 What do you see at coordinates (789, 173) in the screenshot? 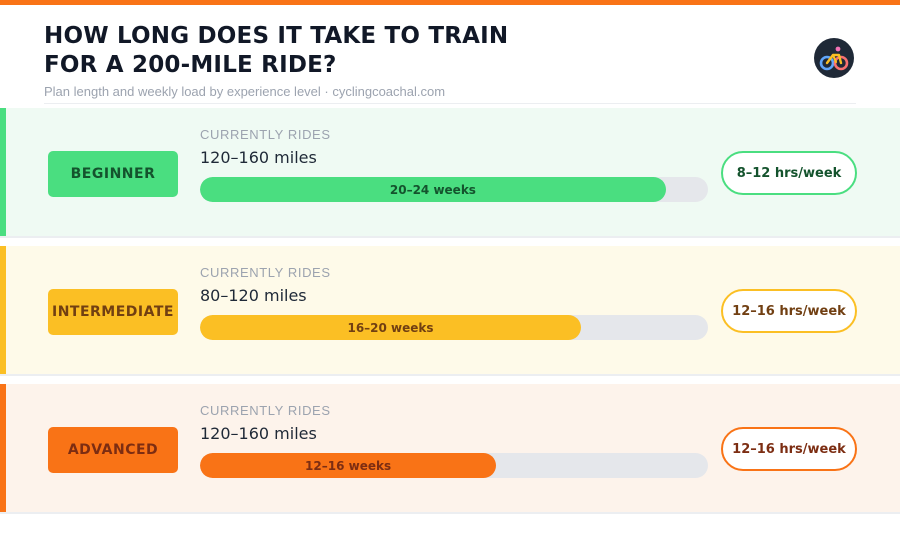
I see `weekly-hours-pill: 8–12 hrs/week` at bounding box center [789, 173].